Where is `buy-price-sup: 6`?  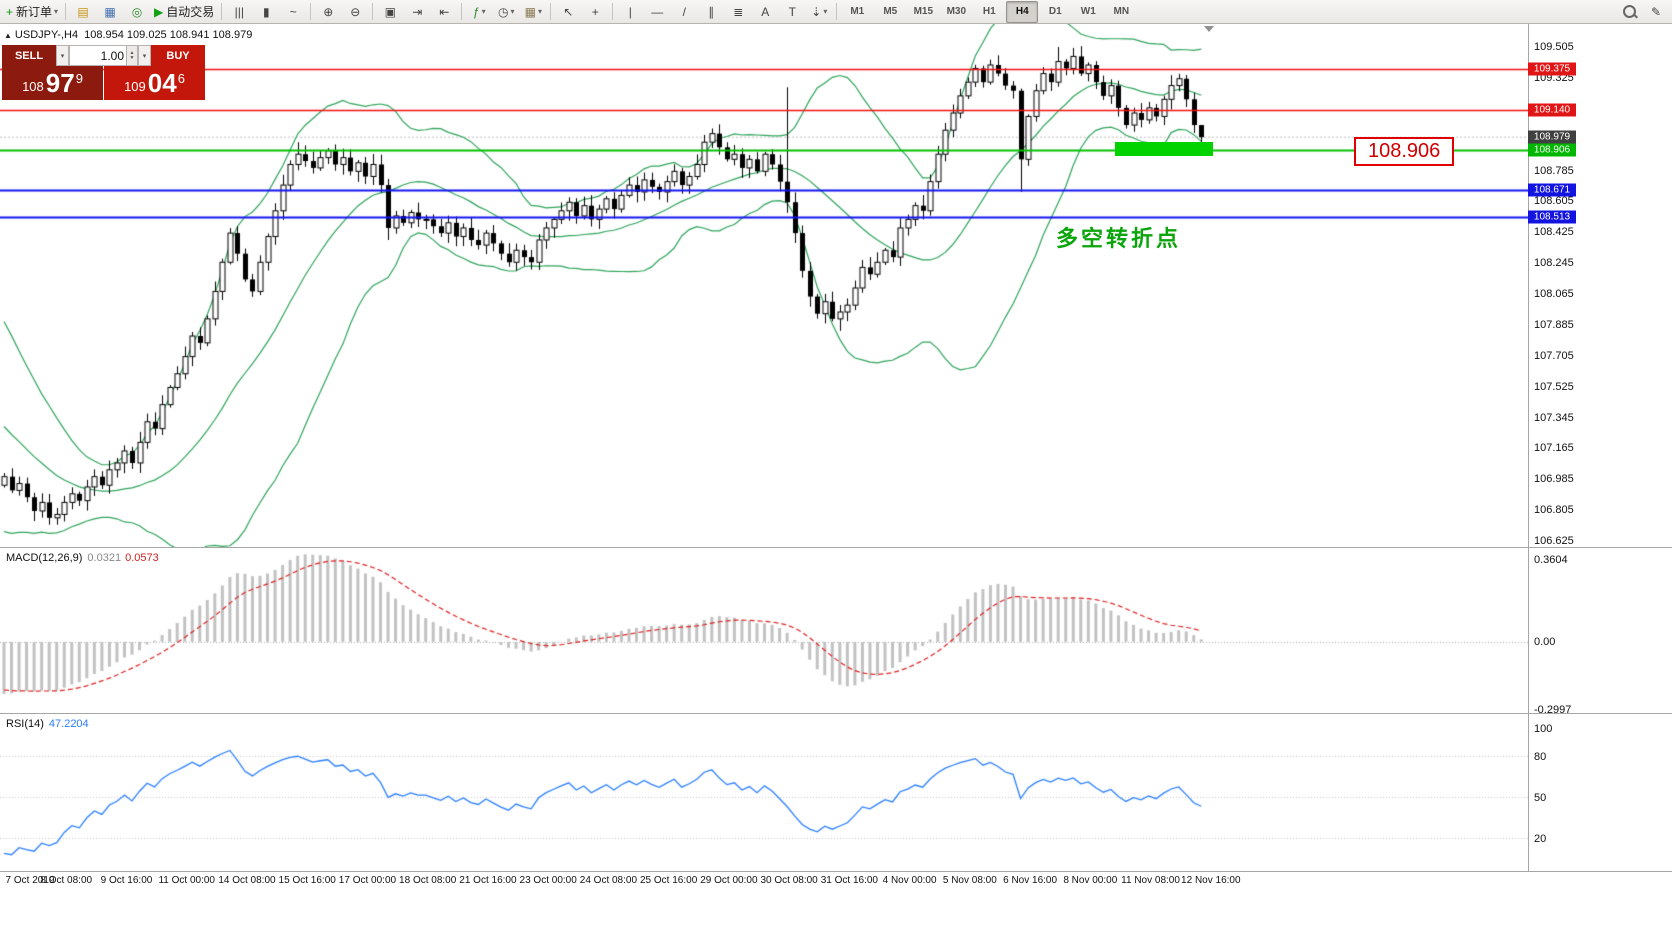 buy-price-sup: 6 is located at coordinates (181, 78).